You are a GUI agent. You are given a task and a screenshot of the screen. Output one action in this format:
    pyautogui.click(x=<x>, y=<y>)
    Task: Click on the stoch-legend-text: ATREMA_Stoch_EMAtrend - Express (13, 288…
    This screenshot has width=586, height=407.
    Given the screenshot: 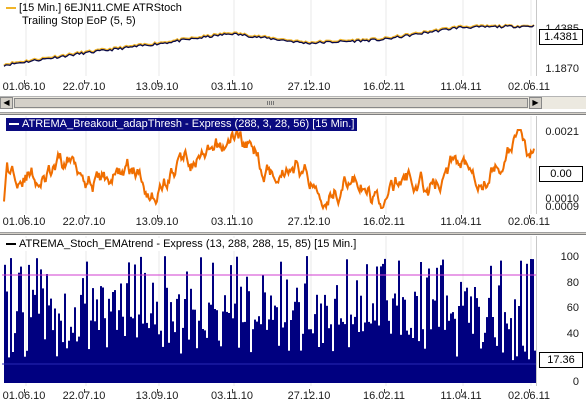 What is the action you would take?
    pyautogui.click(x=188, y=244)
    